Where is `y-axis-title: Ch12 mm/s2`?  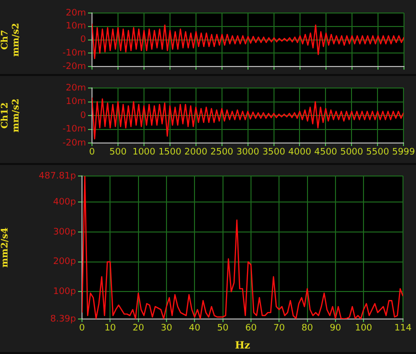
y-axis-title: Ch12 mm/s2 is located at coordinates (11, 115).